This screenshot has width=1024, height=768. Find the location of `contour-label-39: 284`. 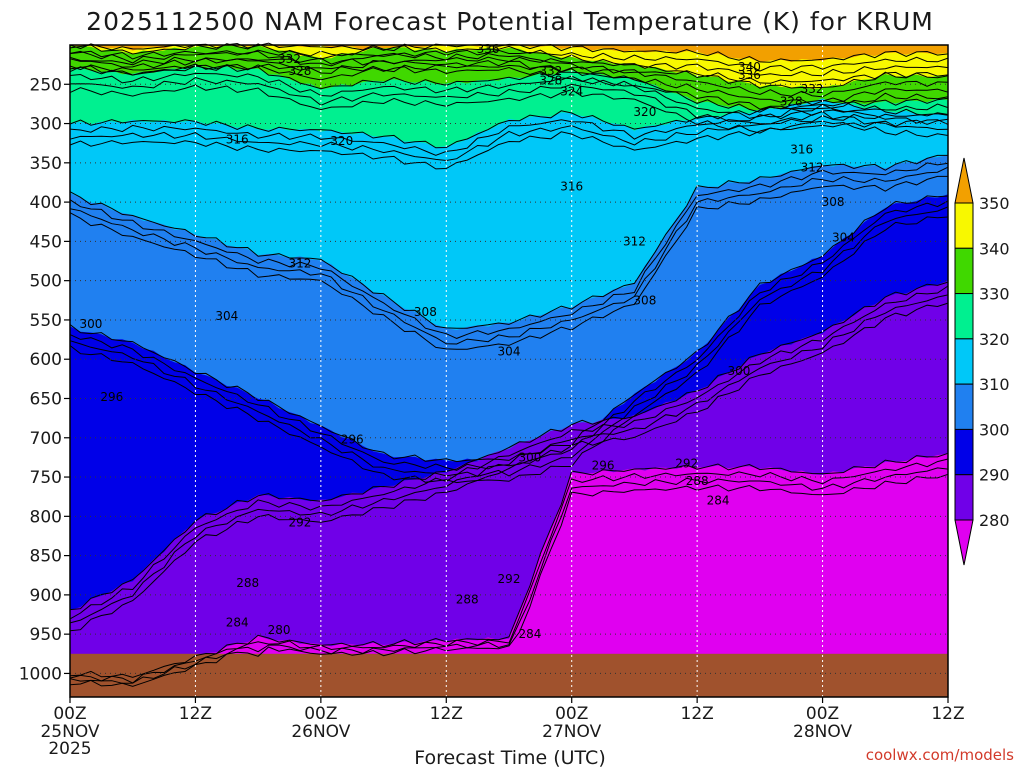

contour-label-39: 284 is located at coordinates (529, 634).